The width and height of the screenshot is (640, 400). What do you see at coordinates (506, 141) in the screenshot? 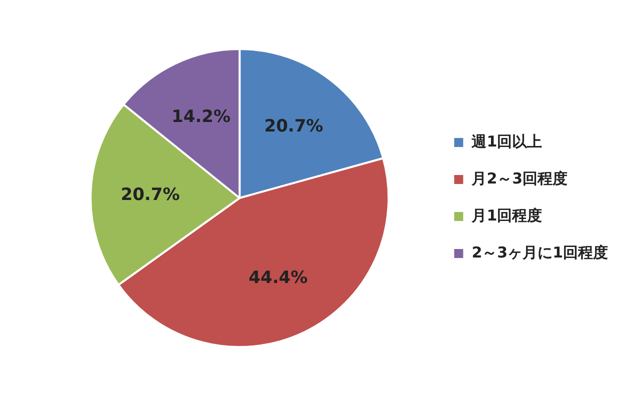
I see `legend-label: 週1回以上` at bounding box center [506, 141].